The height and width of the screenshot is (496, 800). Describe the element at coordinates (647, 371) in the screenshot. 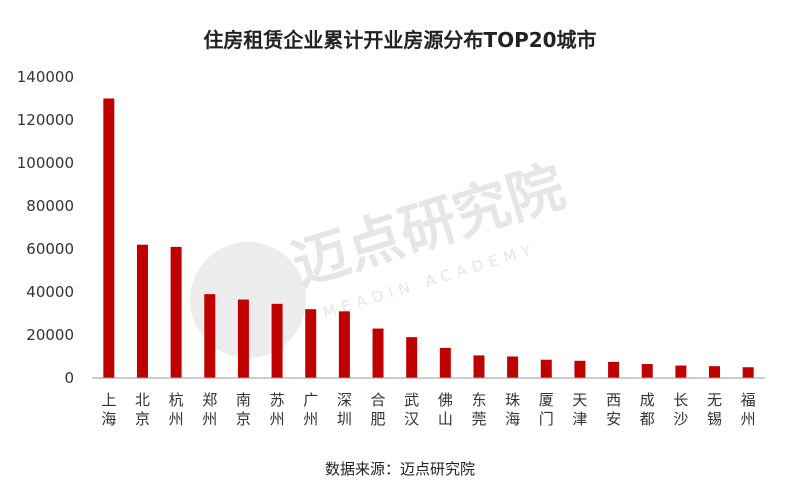

I see `bar-成都` at that location.